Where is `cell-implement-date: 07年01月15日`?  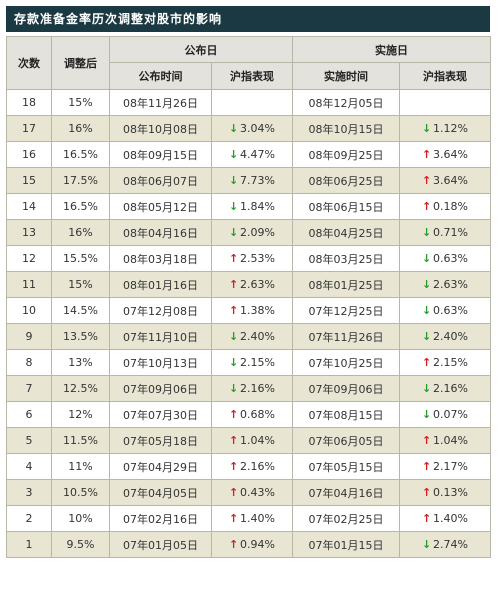
cell-implement-date: 07年01月15日 is located at coordinates (346, 544).